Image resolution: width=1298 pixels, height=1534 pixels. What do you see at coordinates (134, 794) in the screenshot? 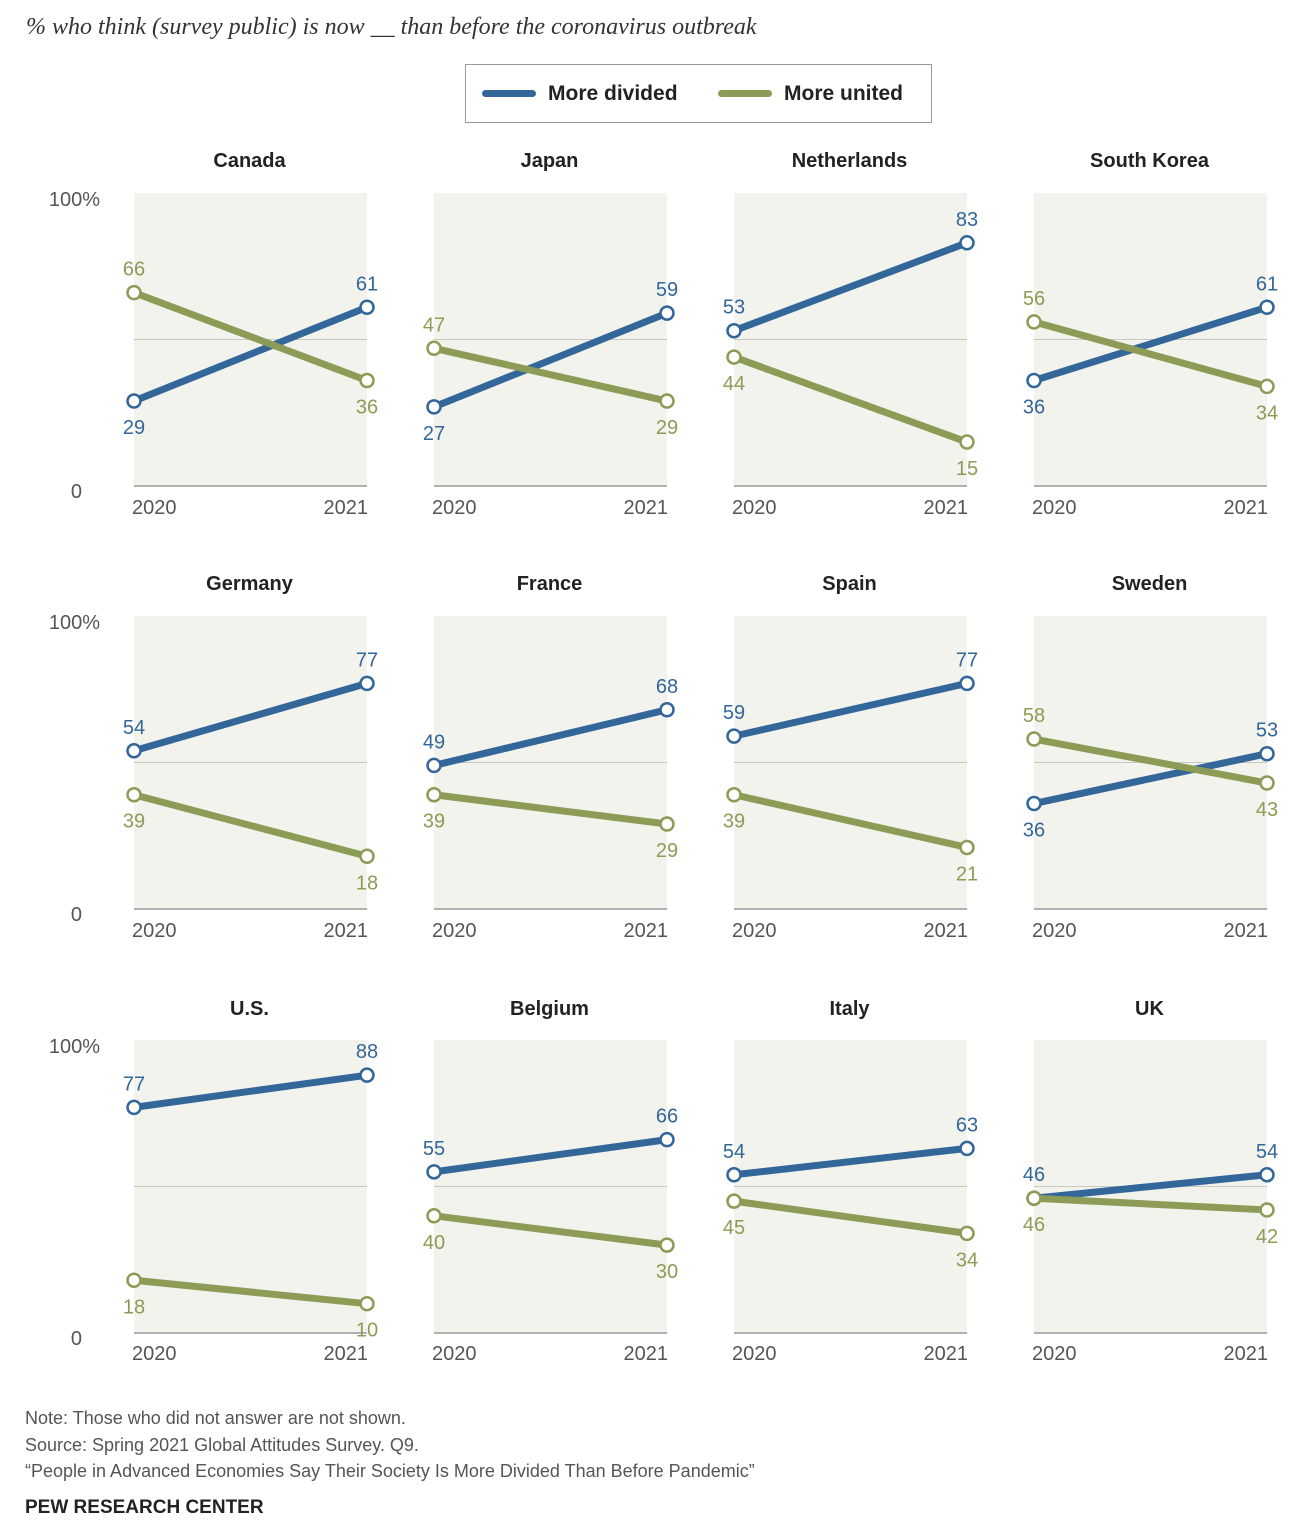
I see `point-united-2020-germany` at bounding box center [134, 794].